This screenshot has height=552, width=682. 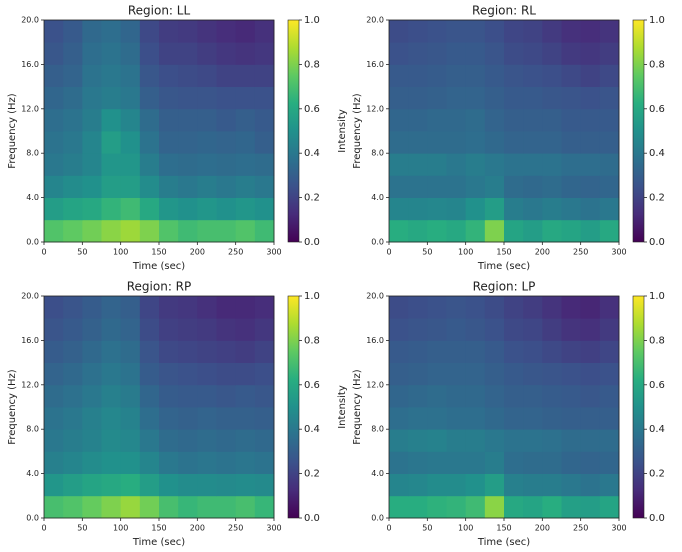 What do you see at coordinates (657, 153) in the screenshot?
I see `colorbar-tick-label: 0.4` at bounding box center [657, 153].